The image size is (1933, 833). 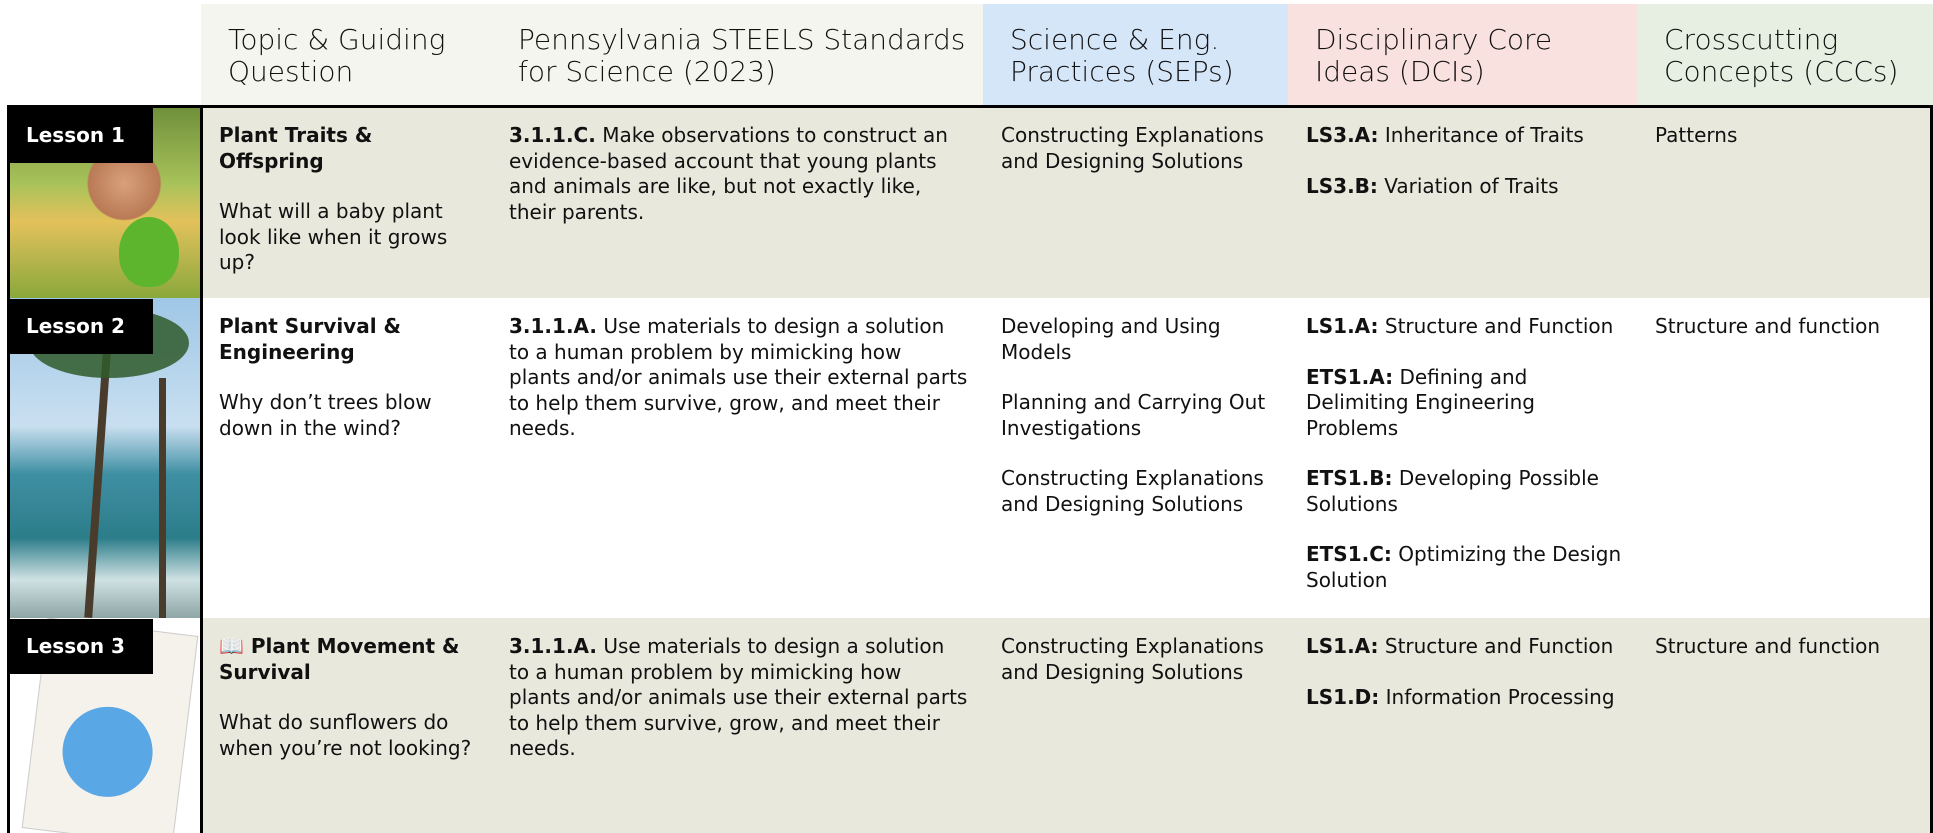 I want to click on topic-title: Plant Traits & Offspring, so click(x=296, y=148).